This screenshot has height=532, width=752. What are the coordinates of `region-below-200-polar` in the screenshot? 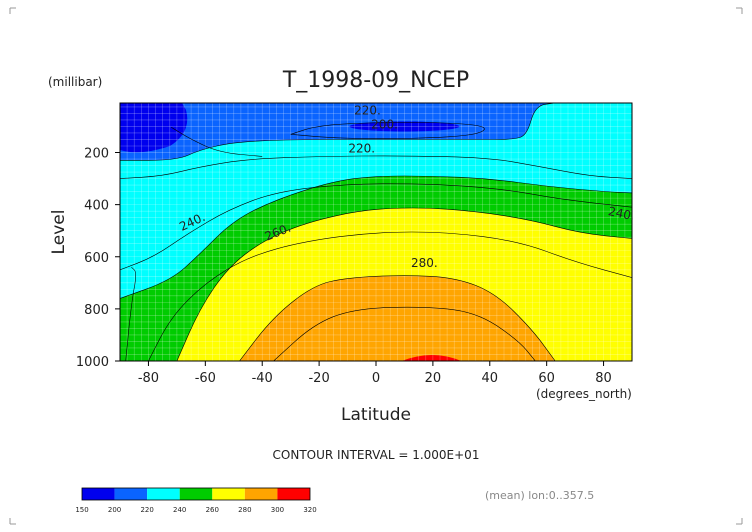 It's located at (154, 128).